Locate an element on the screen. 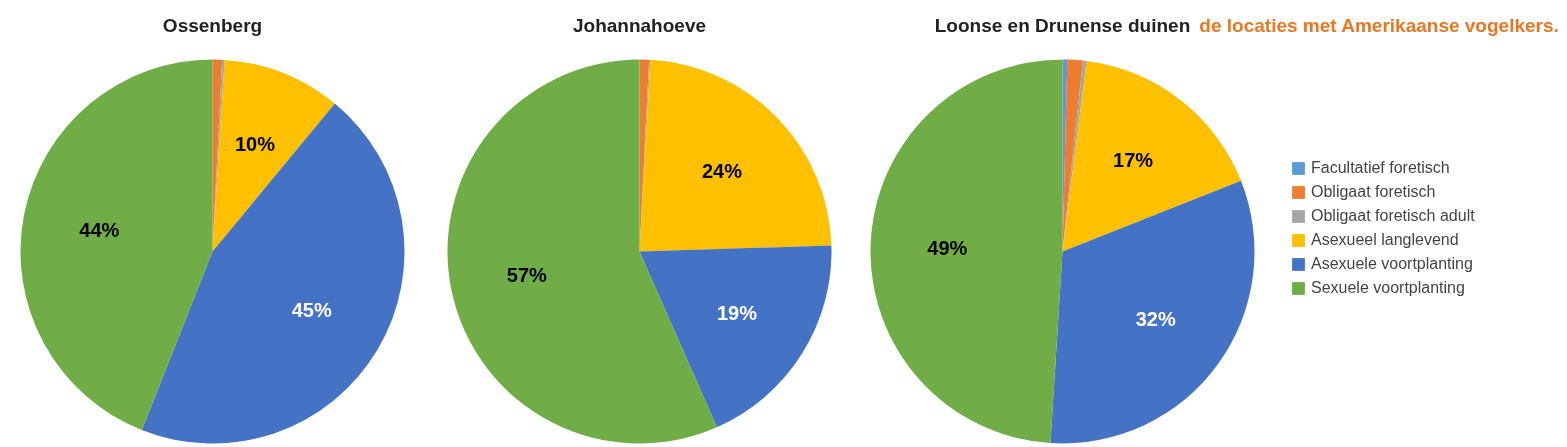 The height and width of the screenshot is (447, 1567). legend-label: Sexuele voortplanting is located at coordinates (1388, 288).